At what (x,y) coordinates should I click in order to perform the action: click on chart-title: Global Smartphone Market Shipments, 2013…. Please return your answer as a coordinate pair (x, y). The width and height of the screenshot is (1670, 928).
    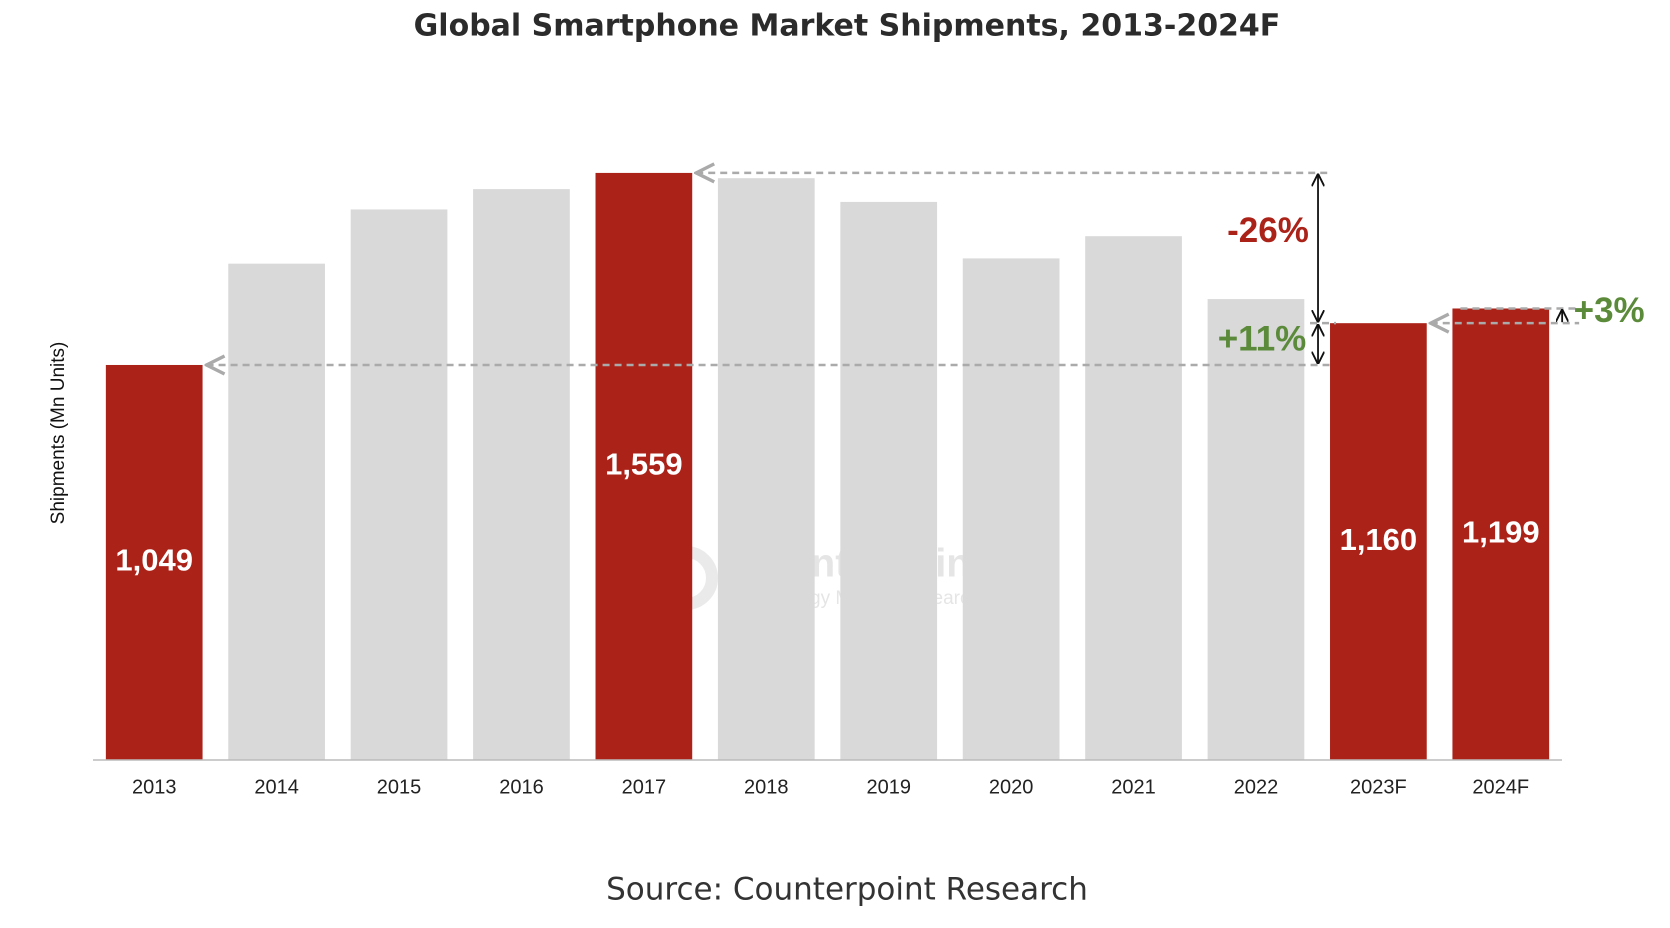
    Looking at the image, I should click on (847, 26).